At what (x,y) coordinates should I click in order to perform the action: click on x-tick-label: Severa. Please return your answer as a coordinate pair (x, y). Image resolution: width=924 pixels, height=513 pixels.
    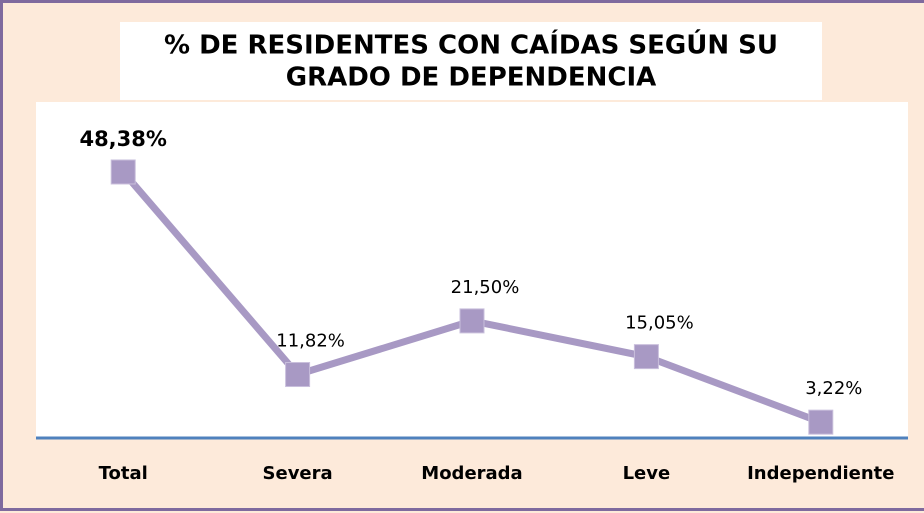
    Looking at the image, I should click on (298, 473).